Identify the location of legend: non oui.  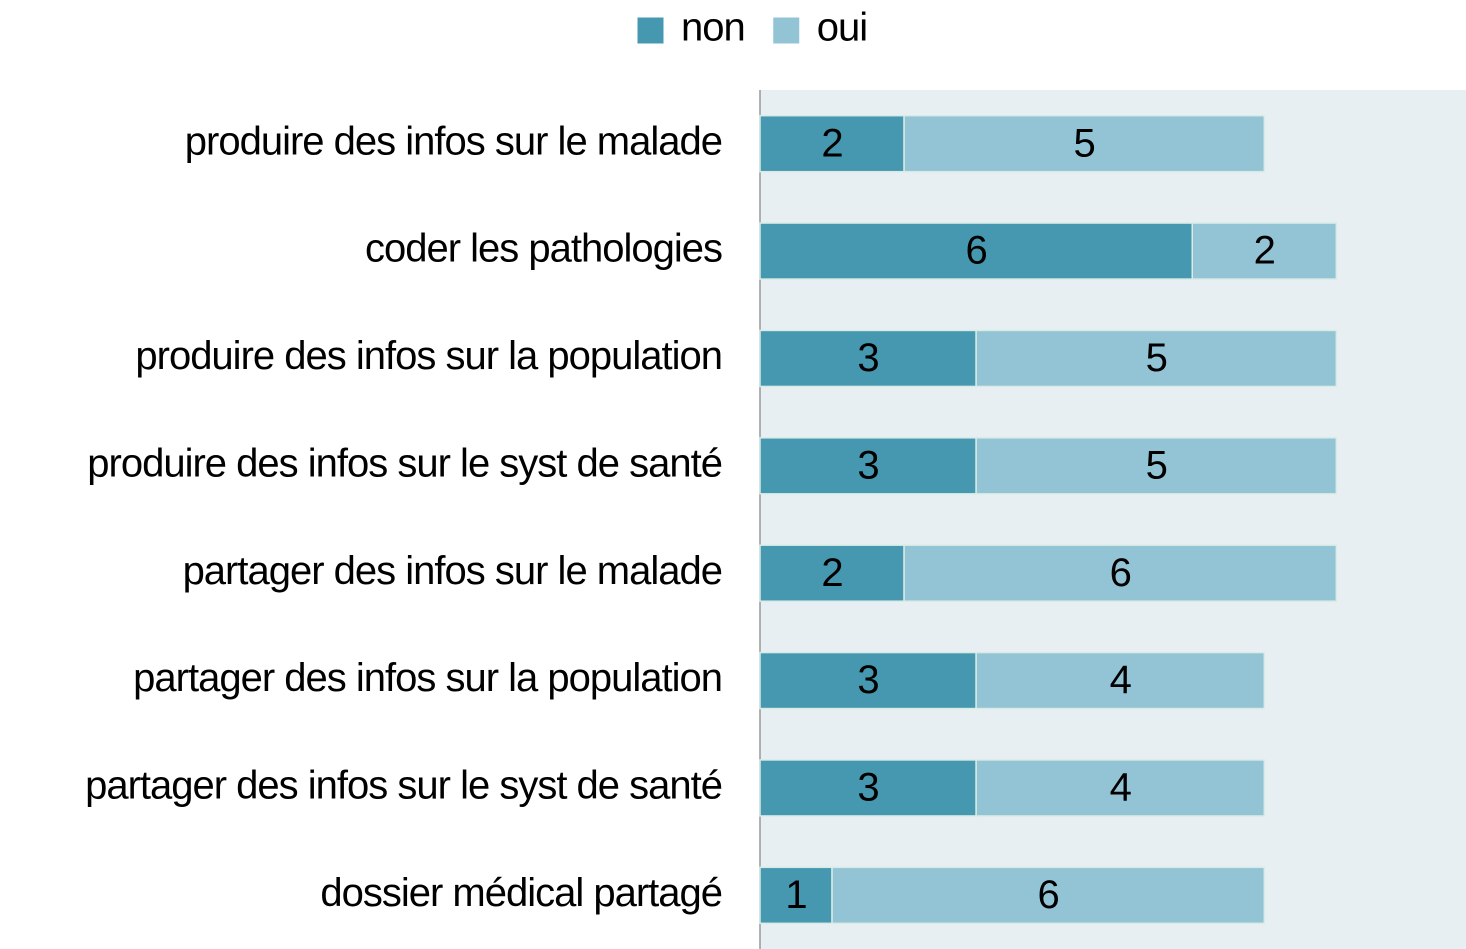
(752, 28).